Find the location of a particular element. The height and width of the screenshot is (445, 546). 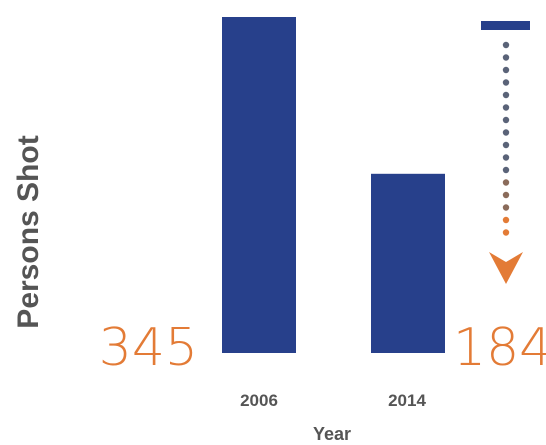

x-axis-label: Year is located at coordinates (332, 434).